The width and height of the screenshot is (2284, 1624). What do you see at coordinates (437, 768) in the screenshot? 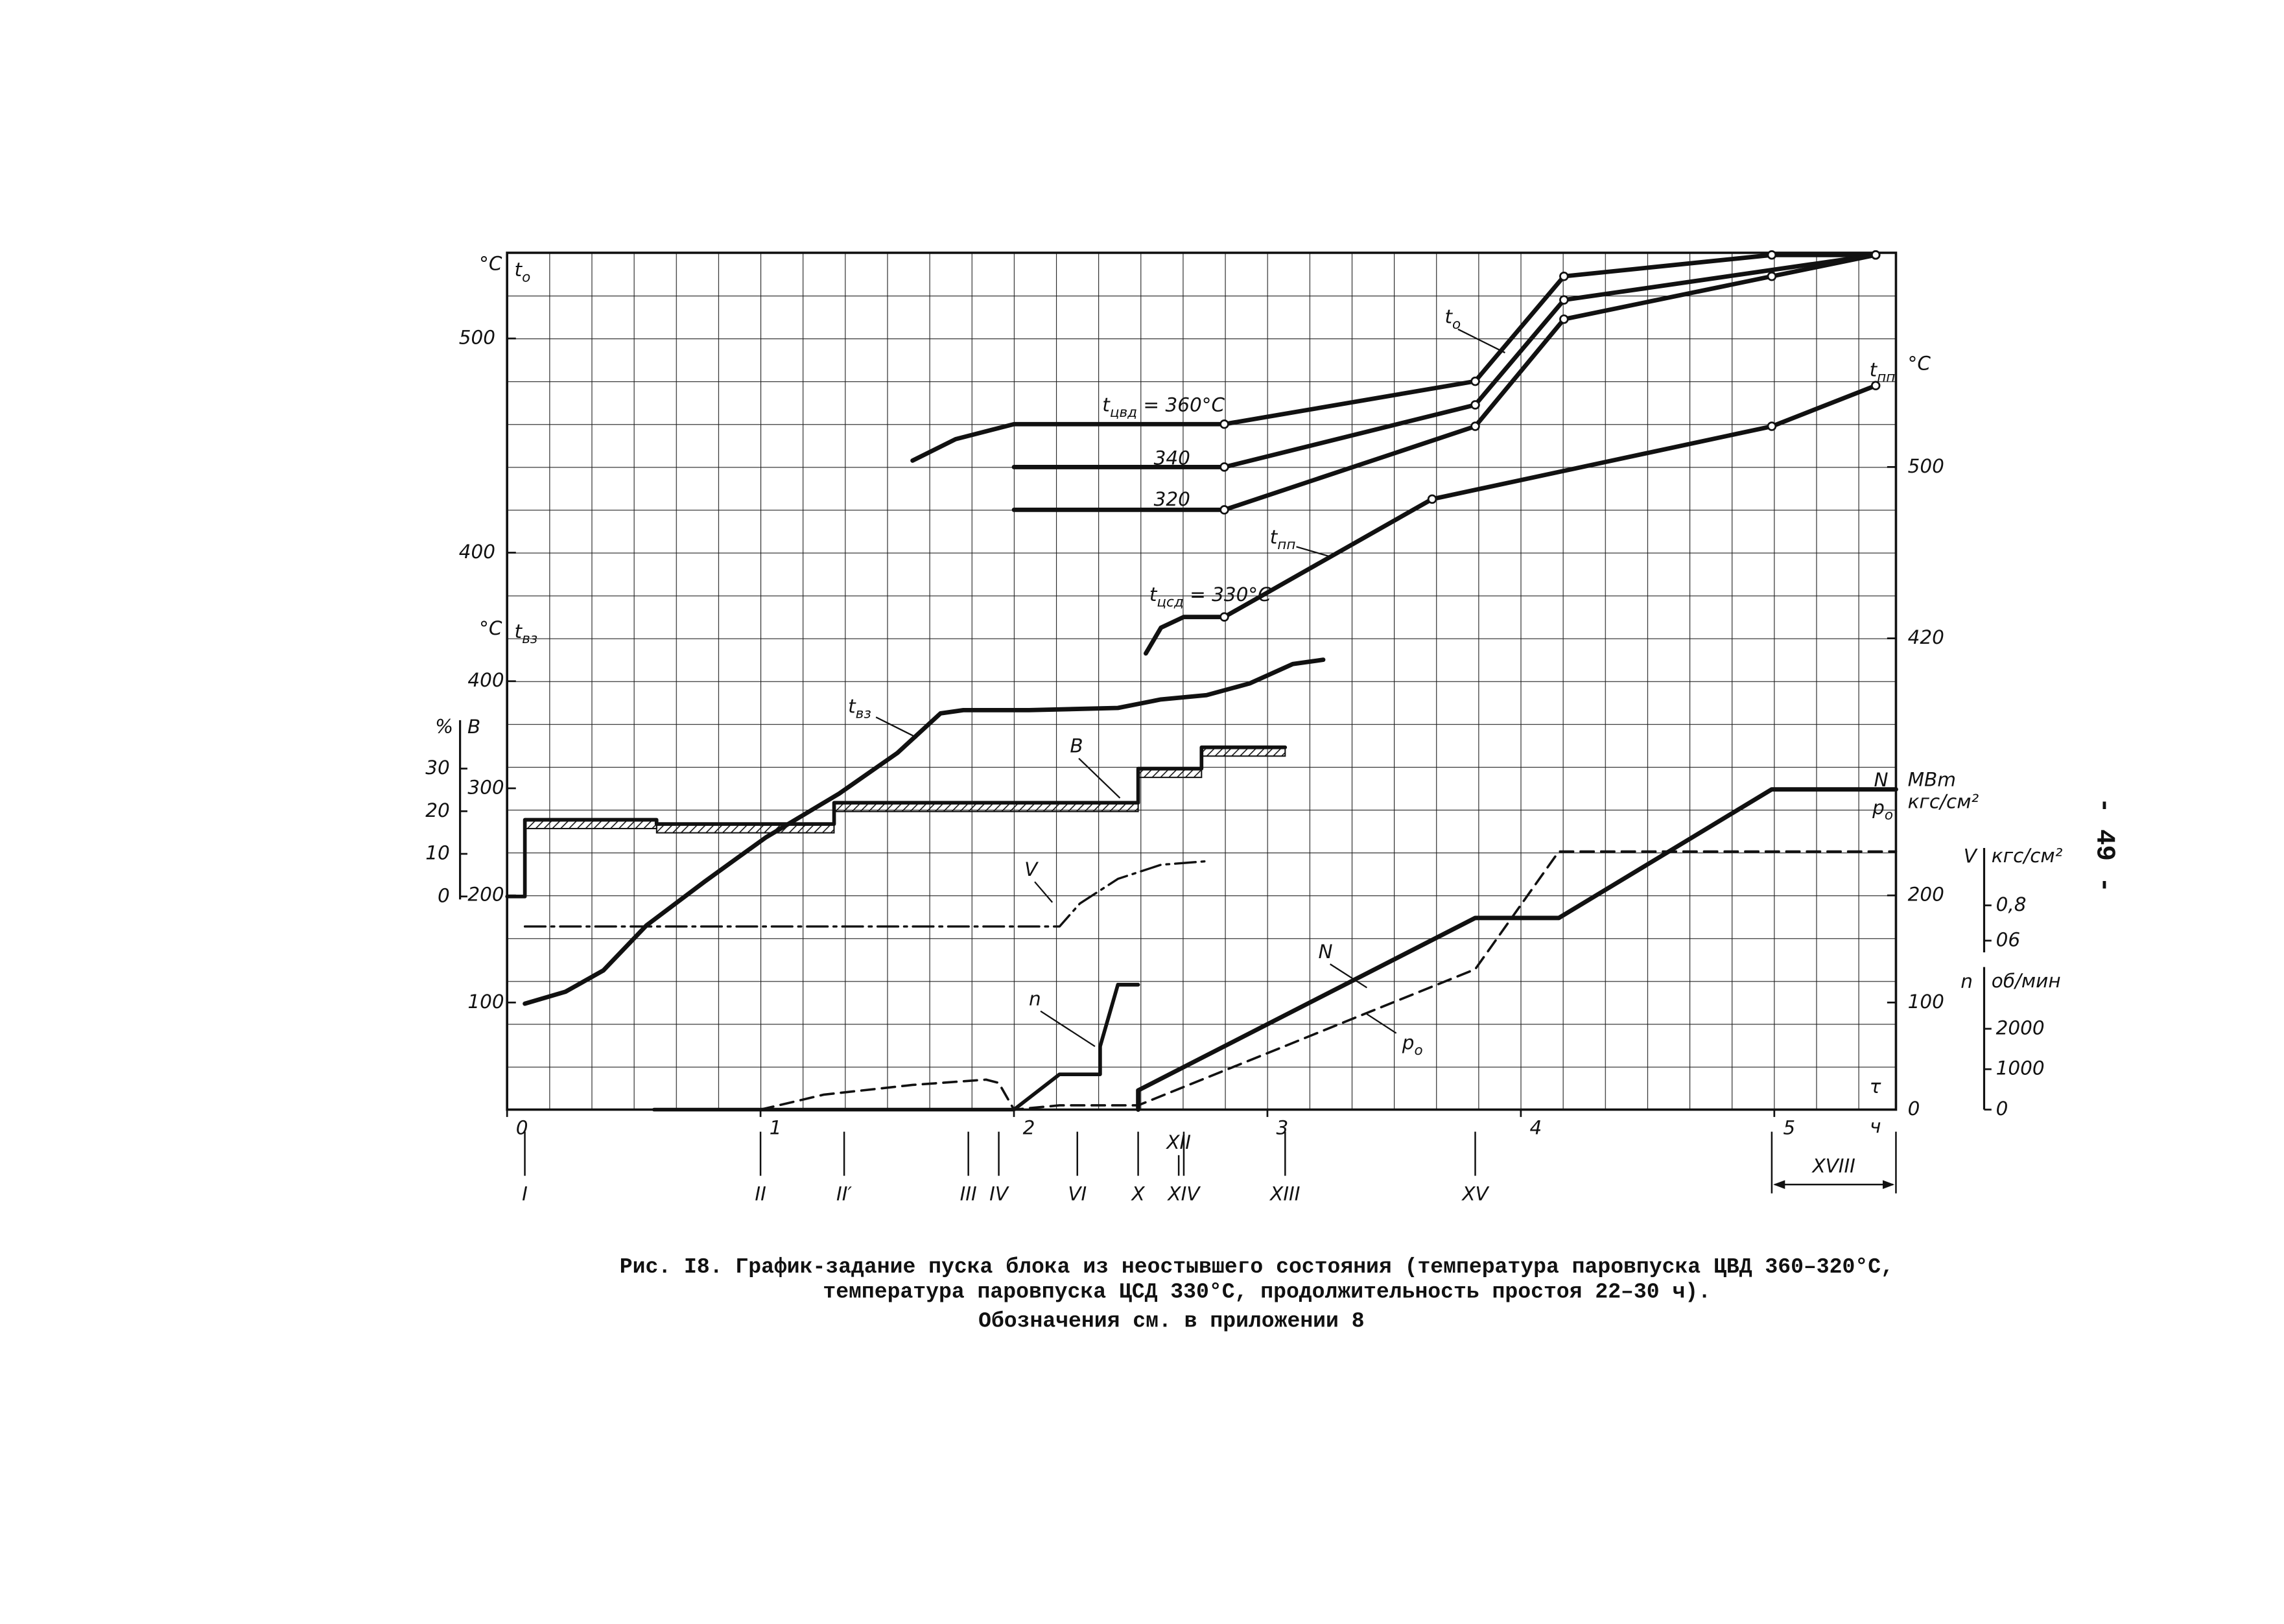
I see `y-tick-label: 30` at bounding box center [437, 768].